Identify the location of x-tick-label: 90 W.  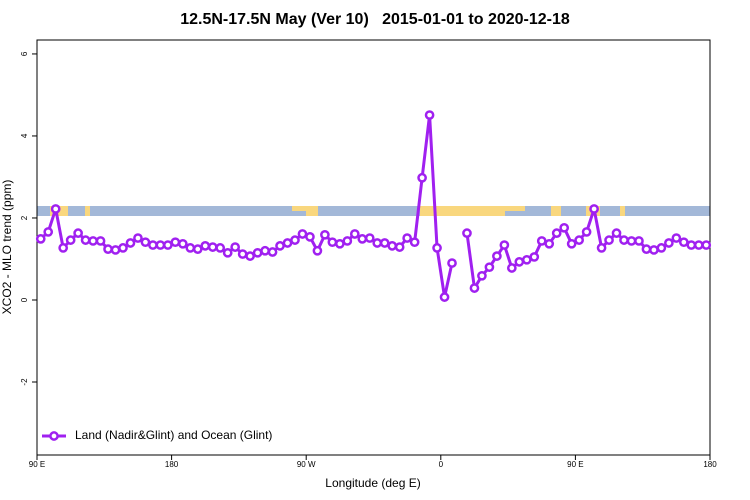
(306, 464).